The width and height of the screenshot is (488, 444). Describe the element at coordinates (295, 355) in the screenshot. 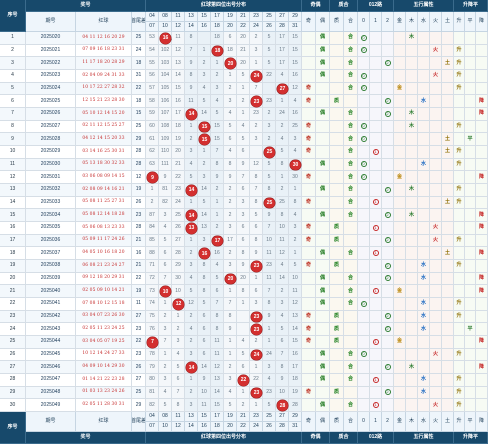

I see `dist-miss-cell: 16` at that location.